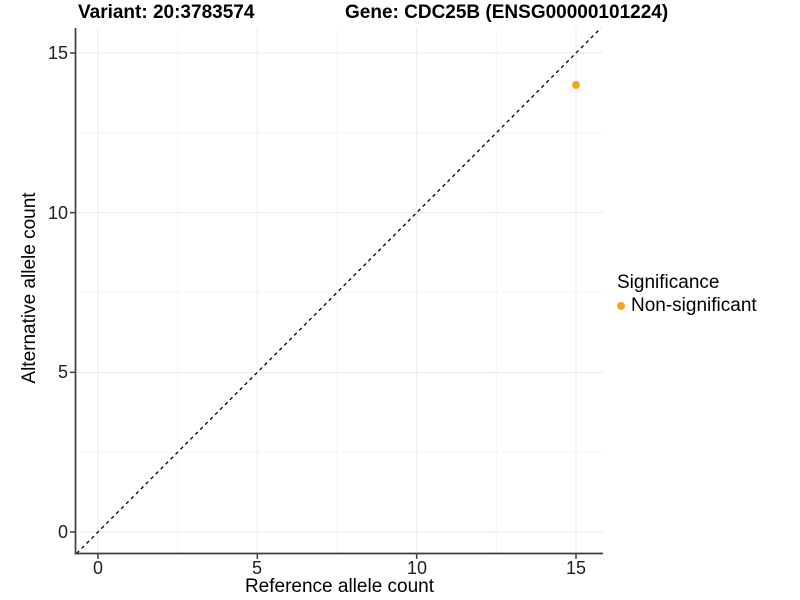 The image size is (800, 600). I want to click on data-point, so click(576, 84).